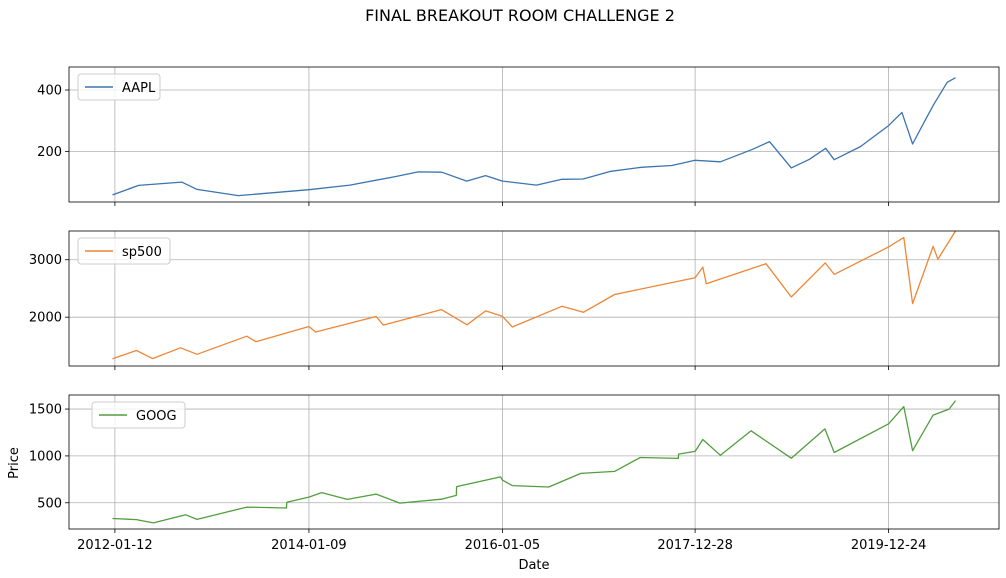 Image resolution: width=1006 pixels, height=578 pixels. Describe the element at coordinates (115, 545) in the screenshot. I see `x-tick-label: 2012-01-12` at that location.